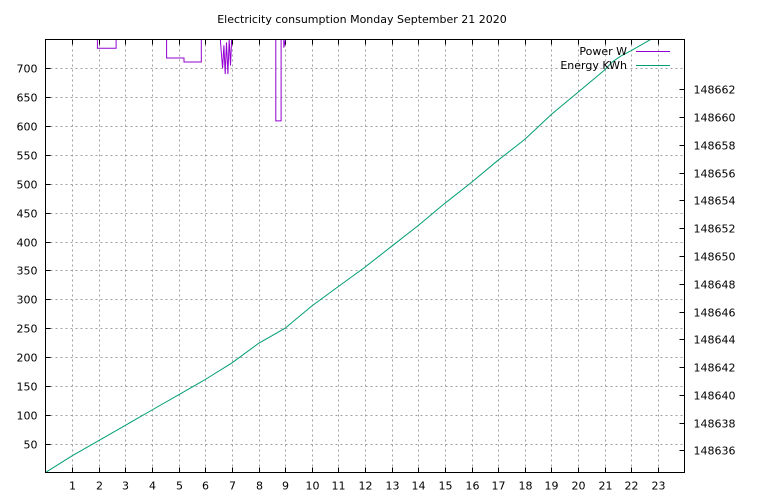 The width and height of the screenshot is (768, 500). Describe the element at coordinates (27, 271) in the screenshot. I see `y-tick-label: 350` at that location.